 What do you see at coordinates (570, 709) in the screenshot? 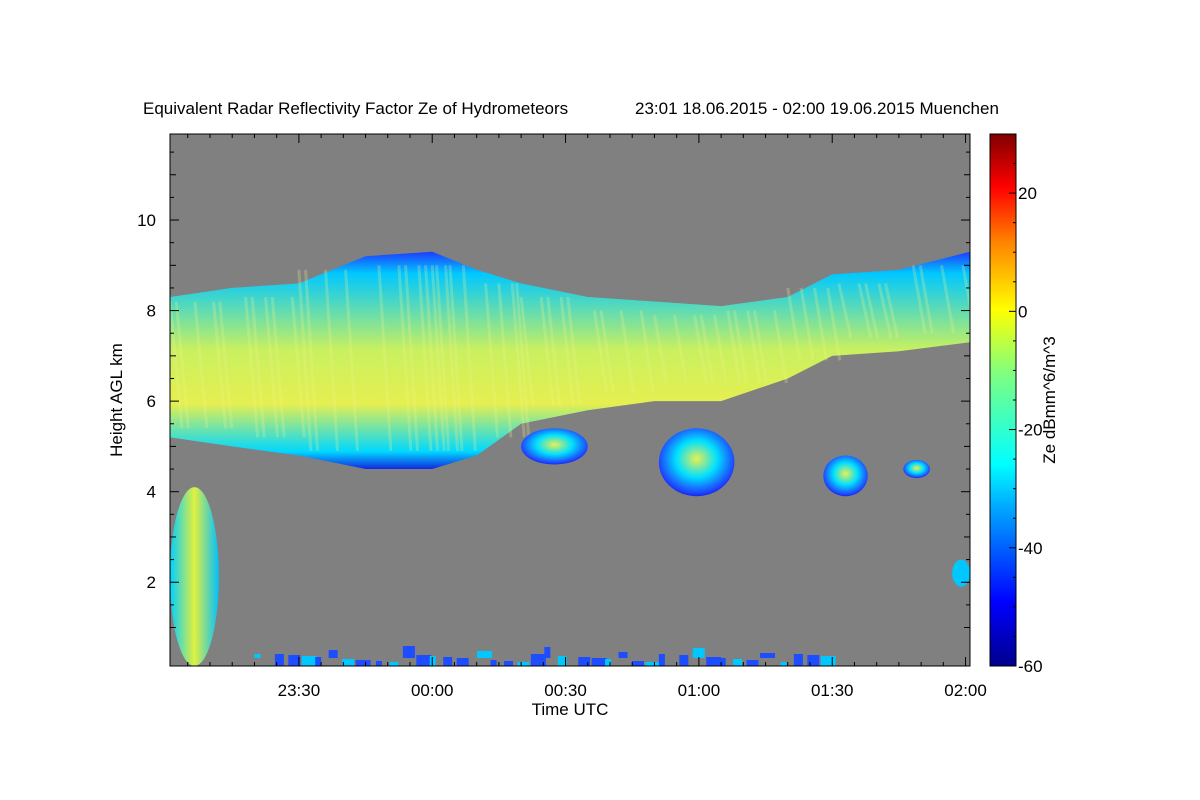
I see `x-axis-label: Time UTC` at bounding box center [570, 709].